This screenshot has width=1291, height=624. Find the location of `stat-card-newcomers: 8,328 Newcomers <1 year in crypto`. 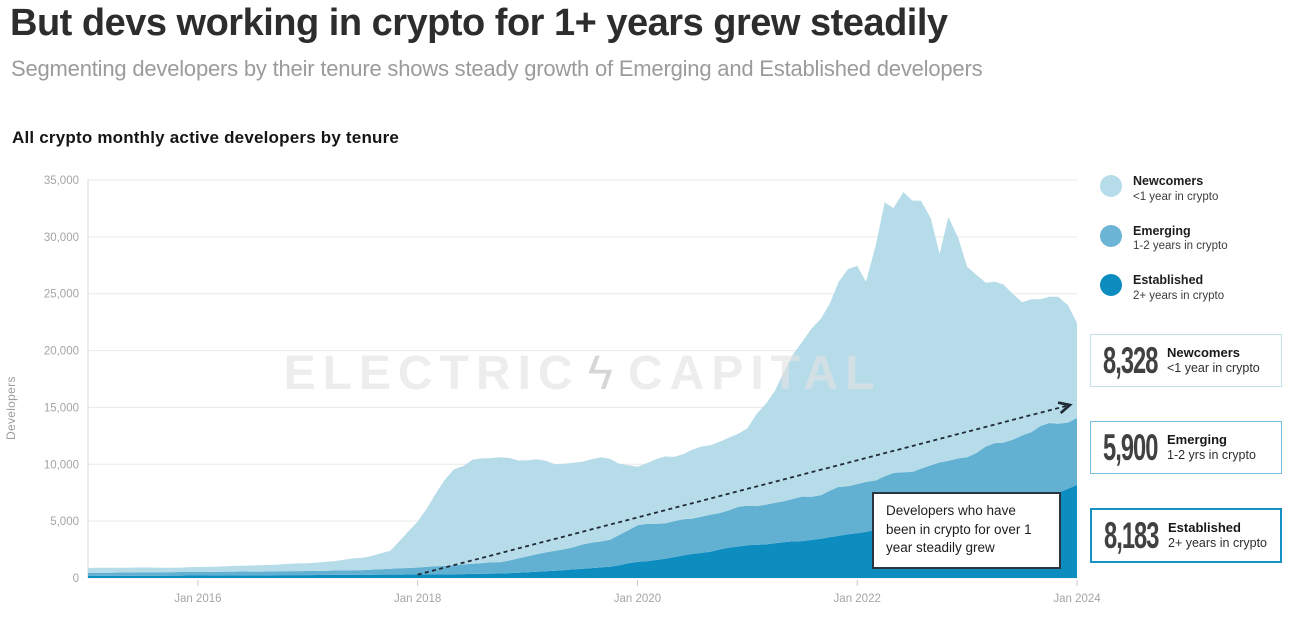

stat-card-newcomers: 8,328 Newcomers <1 year in crypto is located at coordinates (1186, 360).